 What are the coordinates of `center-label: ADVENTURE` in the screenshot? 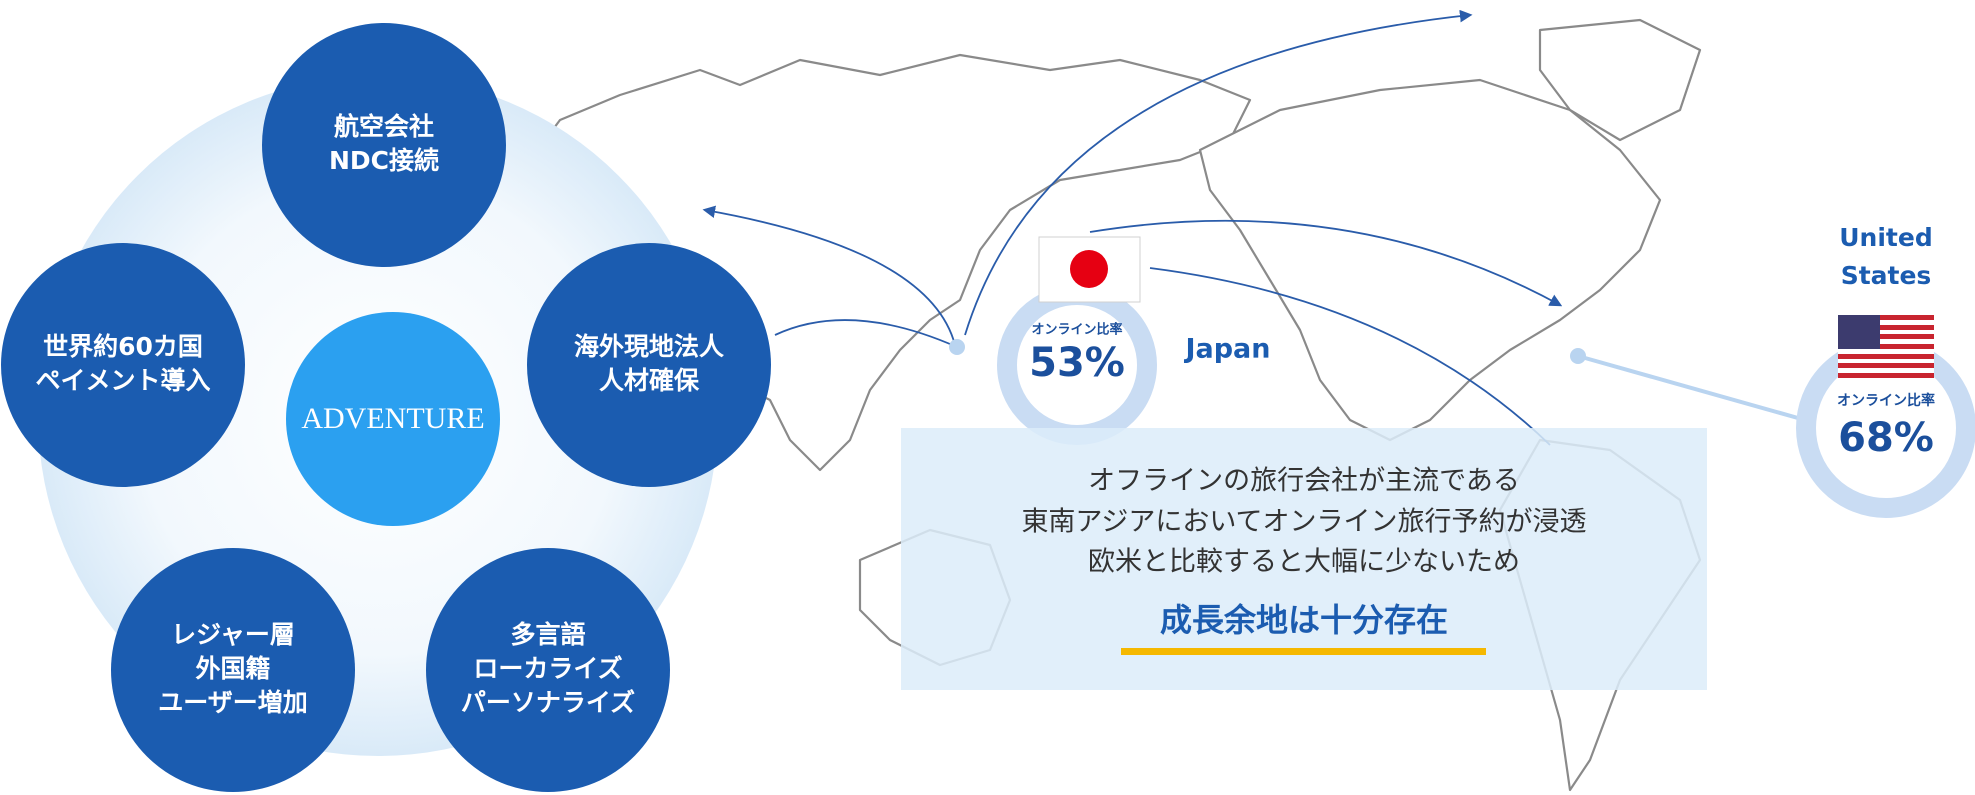 It's located at (392, 418).